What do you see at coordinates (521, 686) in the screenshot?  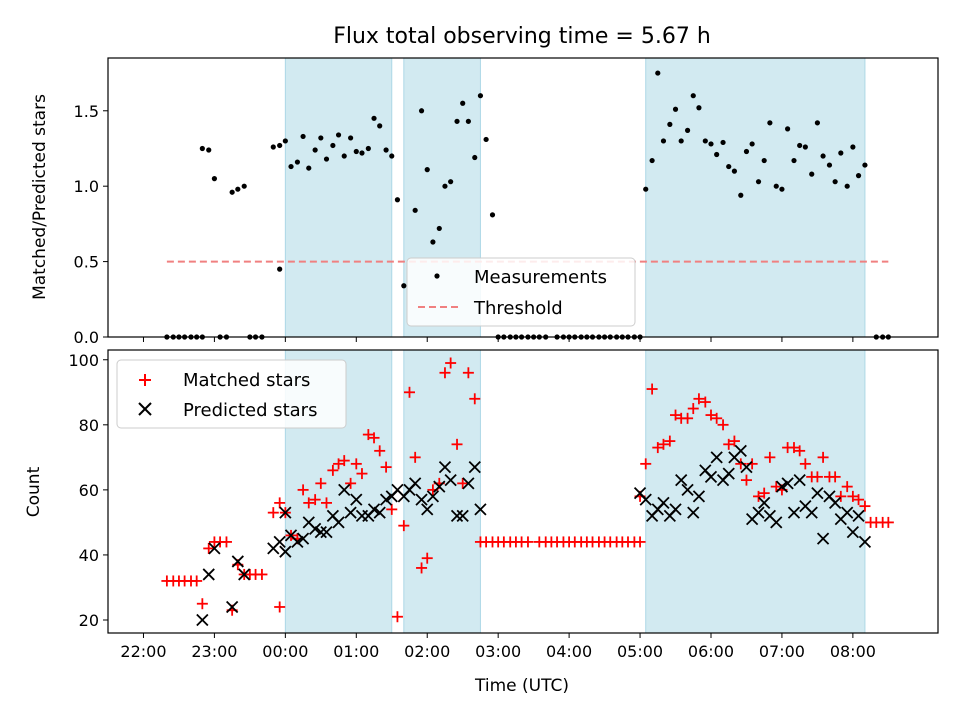 I see `x-axis-label: Time (UTC)` at bounding box center [521, 686].